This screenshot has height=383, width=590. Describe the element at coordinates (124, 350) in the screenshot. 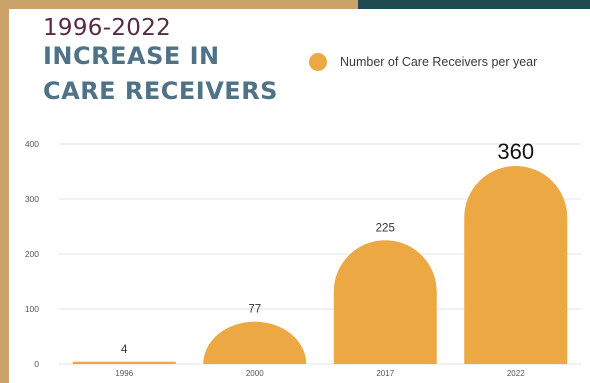

I see `data-label: 4` at that location.